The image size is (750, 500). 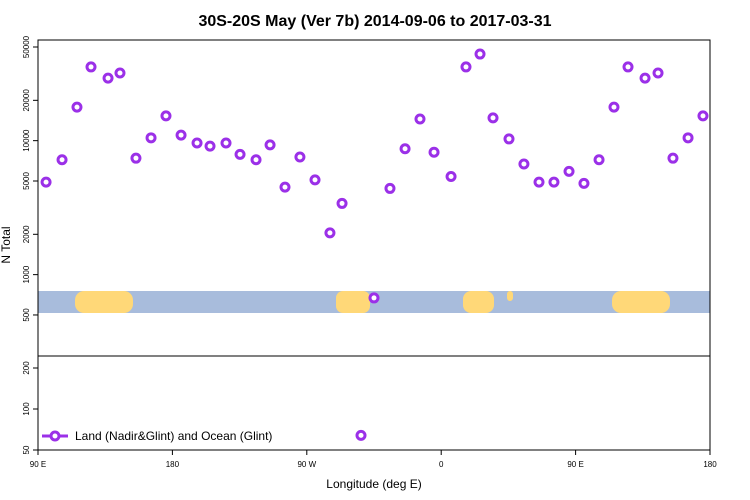 I want to click on y-tick-label: 5000, so click(x=26, y=181).